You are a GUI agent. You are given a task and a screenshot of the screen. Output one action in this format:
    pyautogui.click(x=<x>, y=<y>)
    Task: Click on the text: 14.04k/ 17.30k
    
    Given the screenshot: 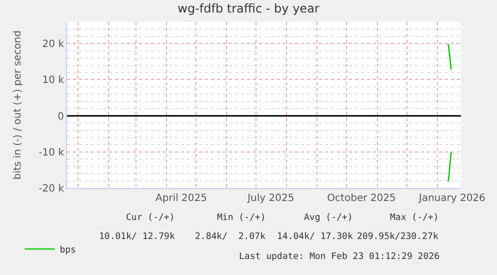 What is the action you would take?
    pyautogui.click(x=315, y=237)
    